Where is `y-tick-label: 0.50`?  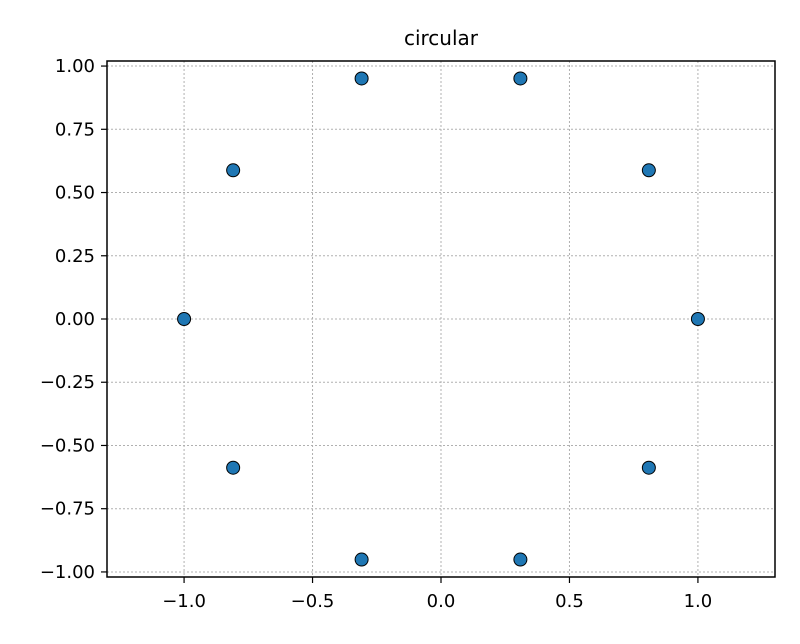 y-tick-label: 0.50 is located at coordinates (75, 193).